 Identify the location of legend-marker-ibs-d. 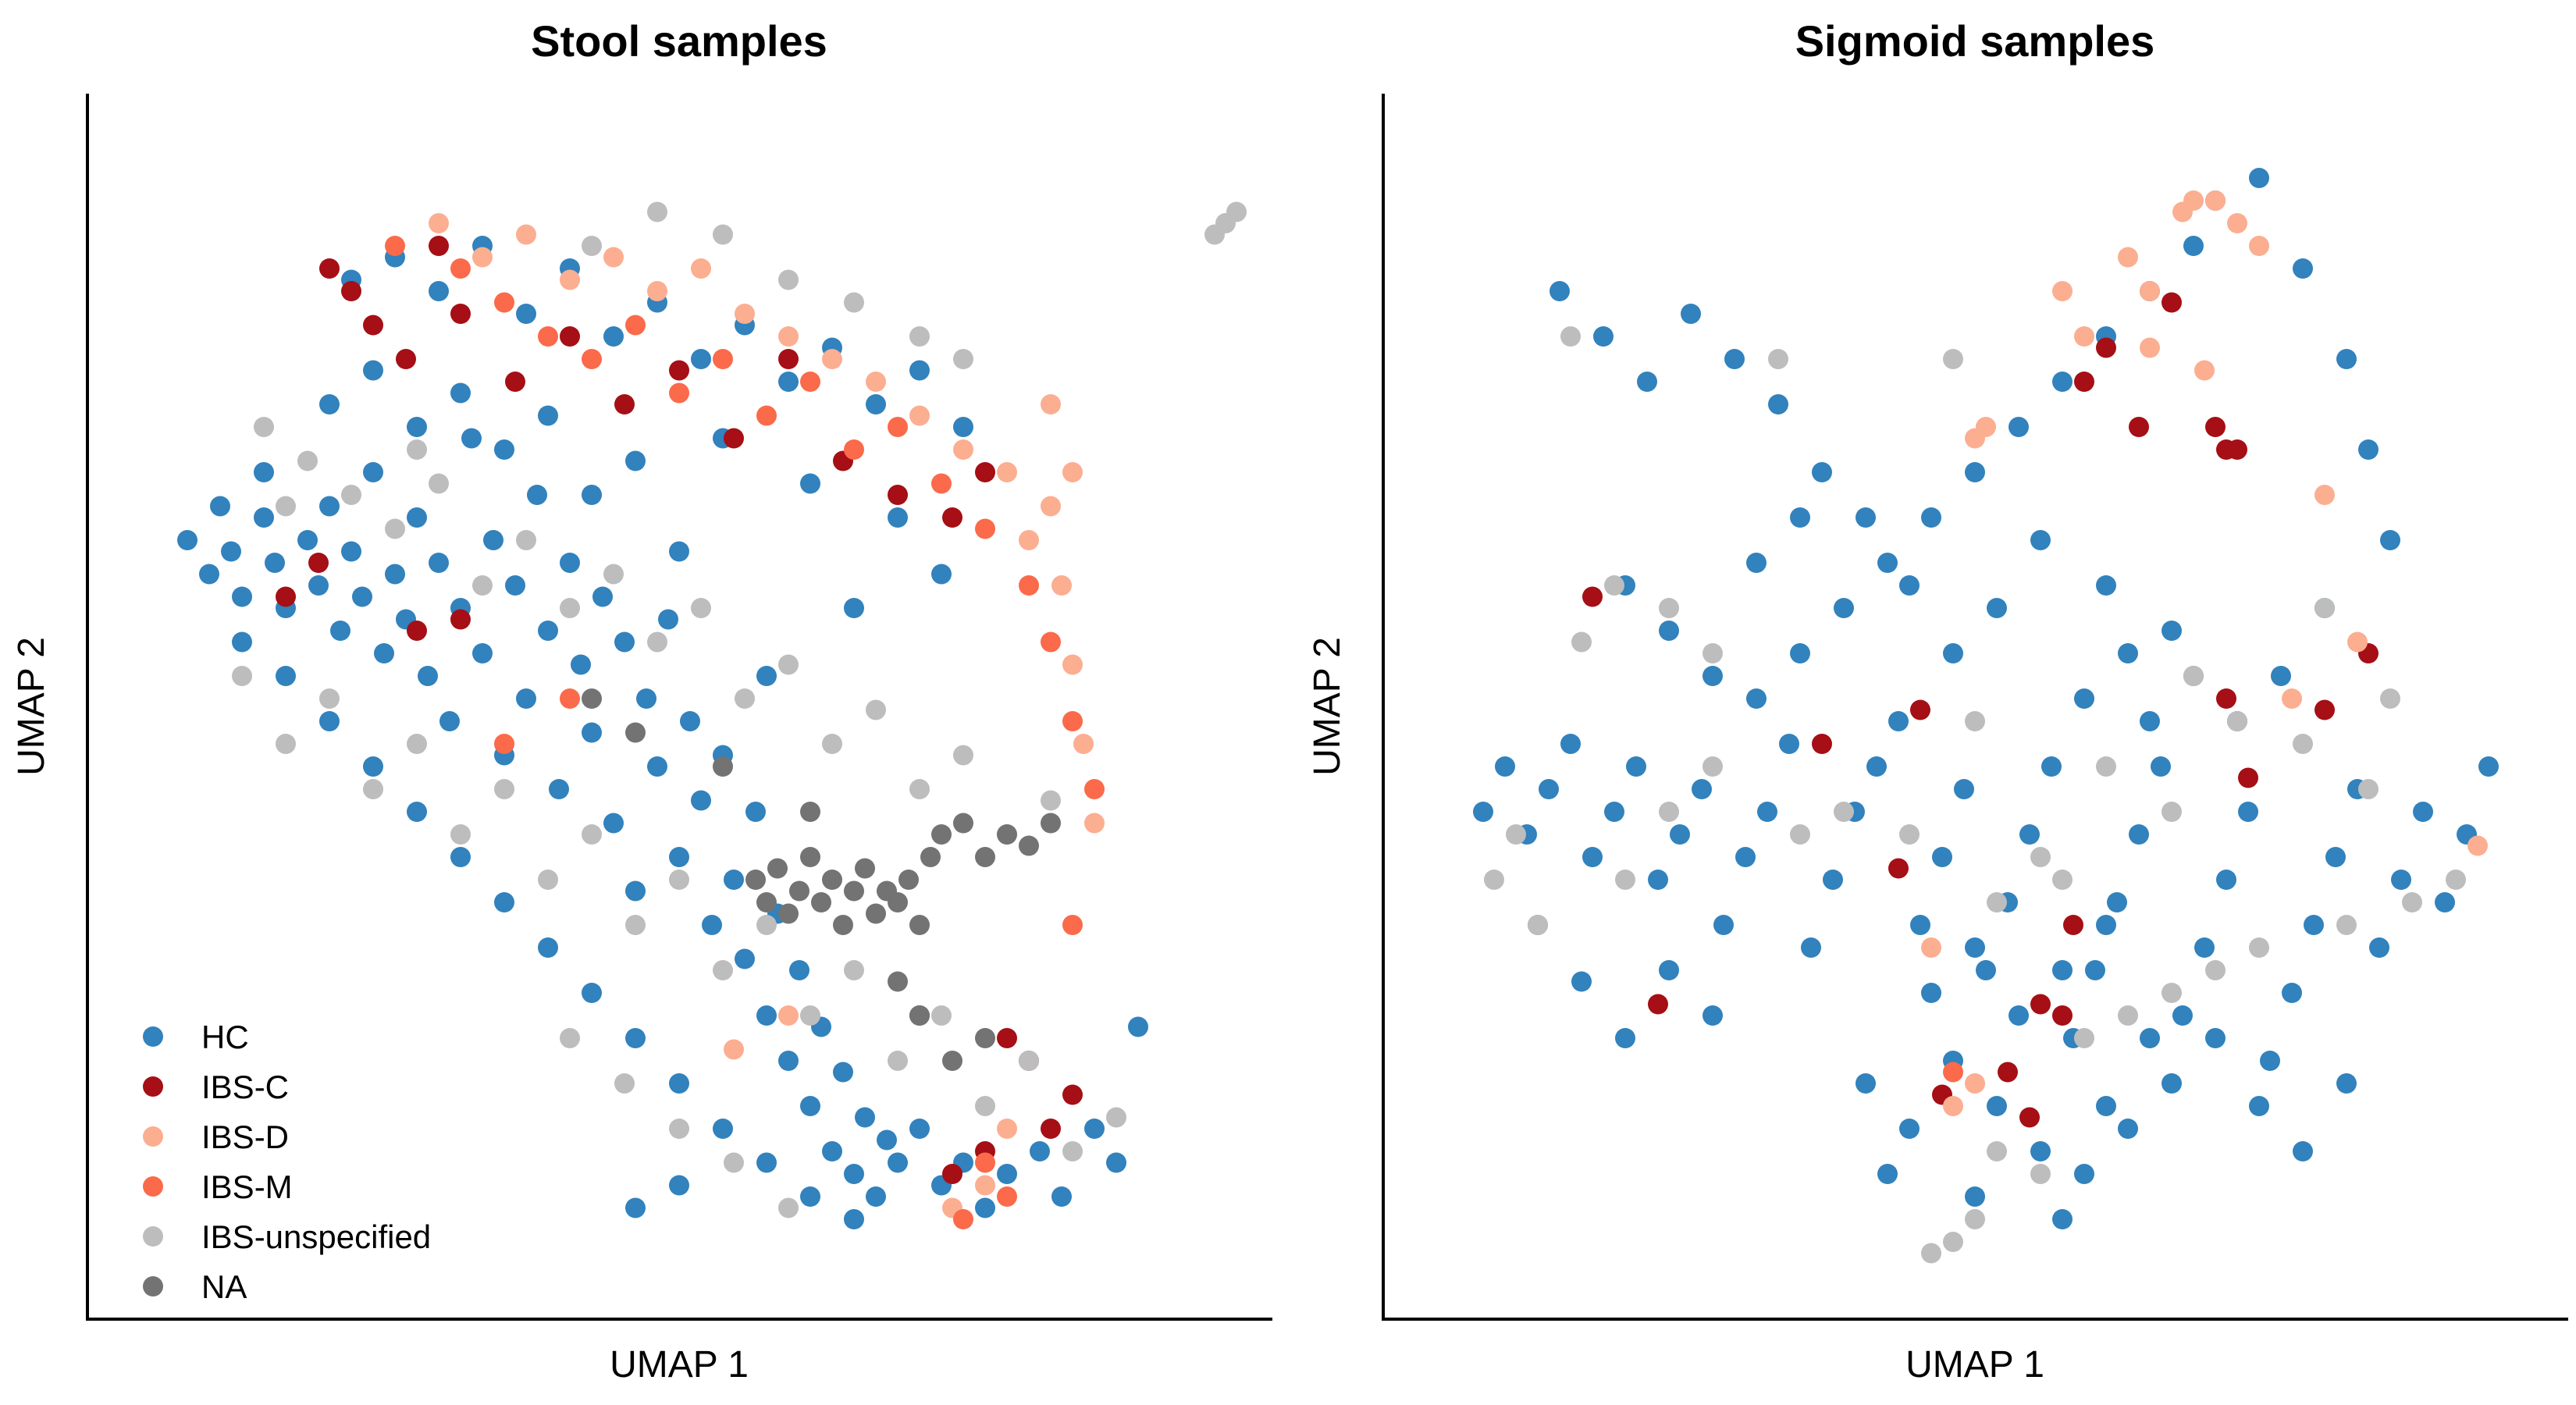
(153, 1137).